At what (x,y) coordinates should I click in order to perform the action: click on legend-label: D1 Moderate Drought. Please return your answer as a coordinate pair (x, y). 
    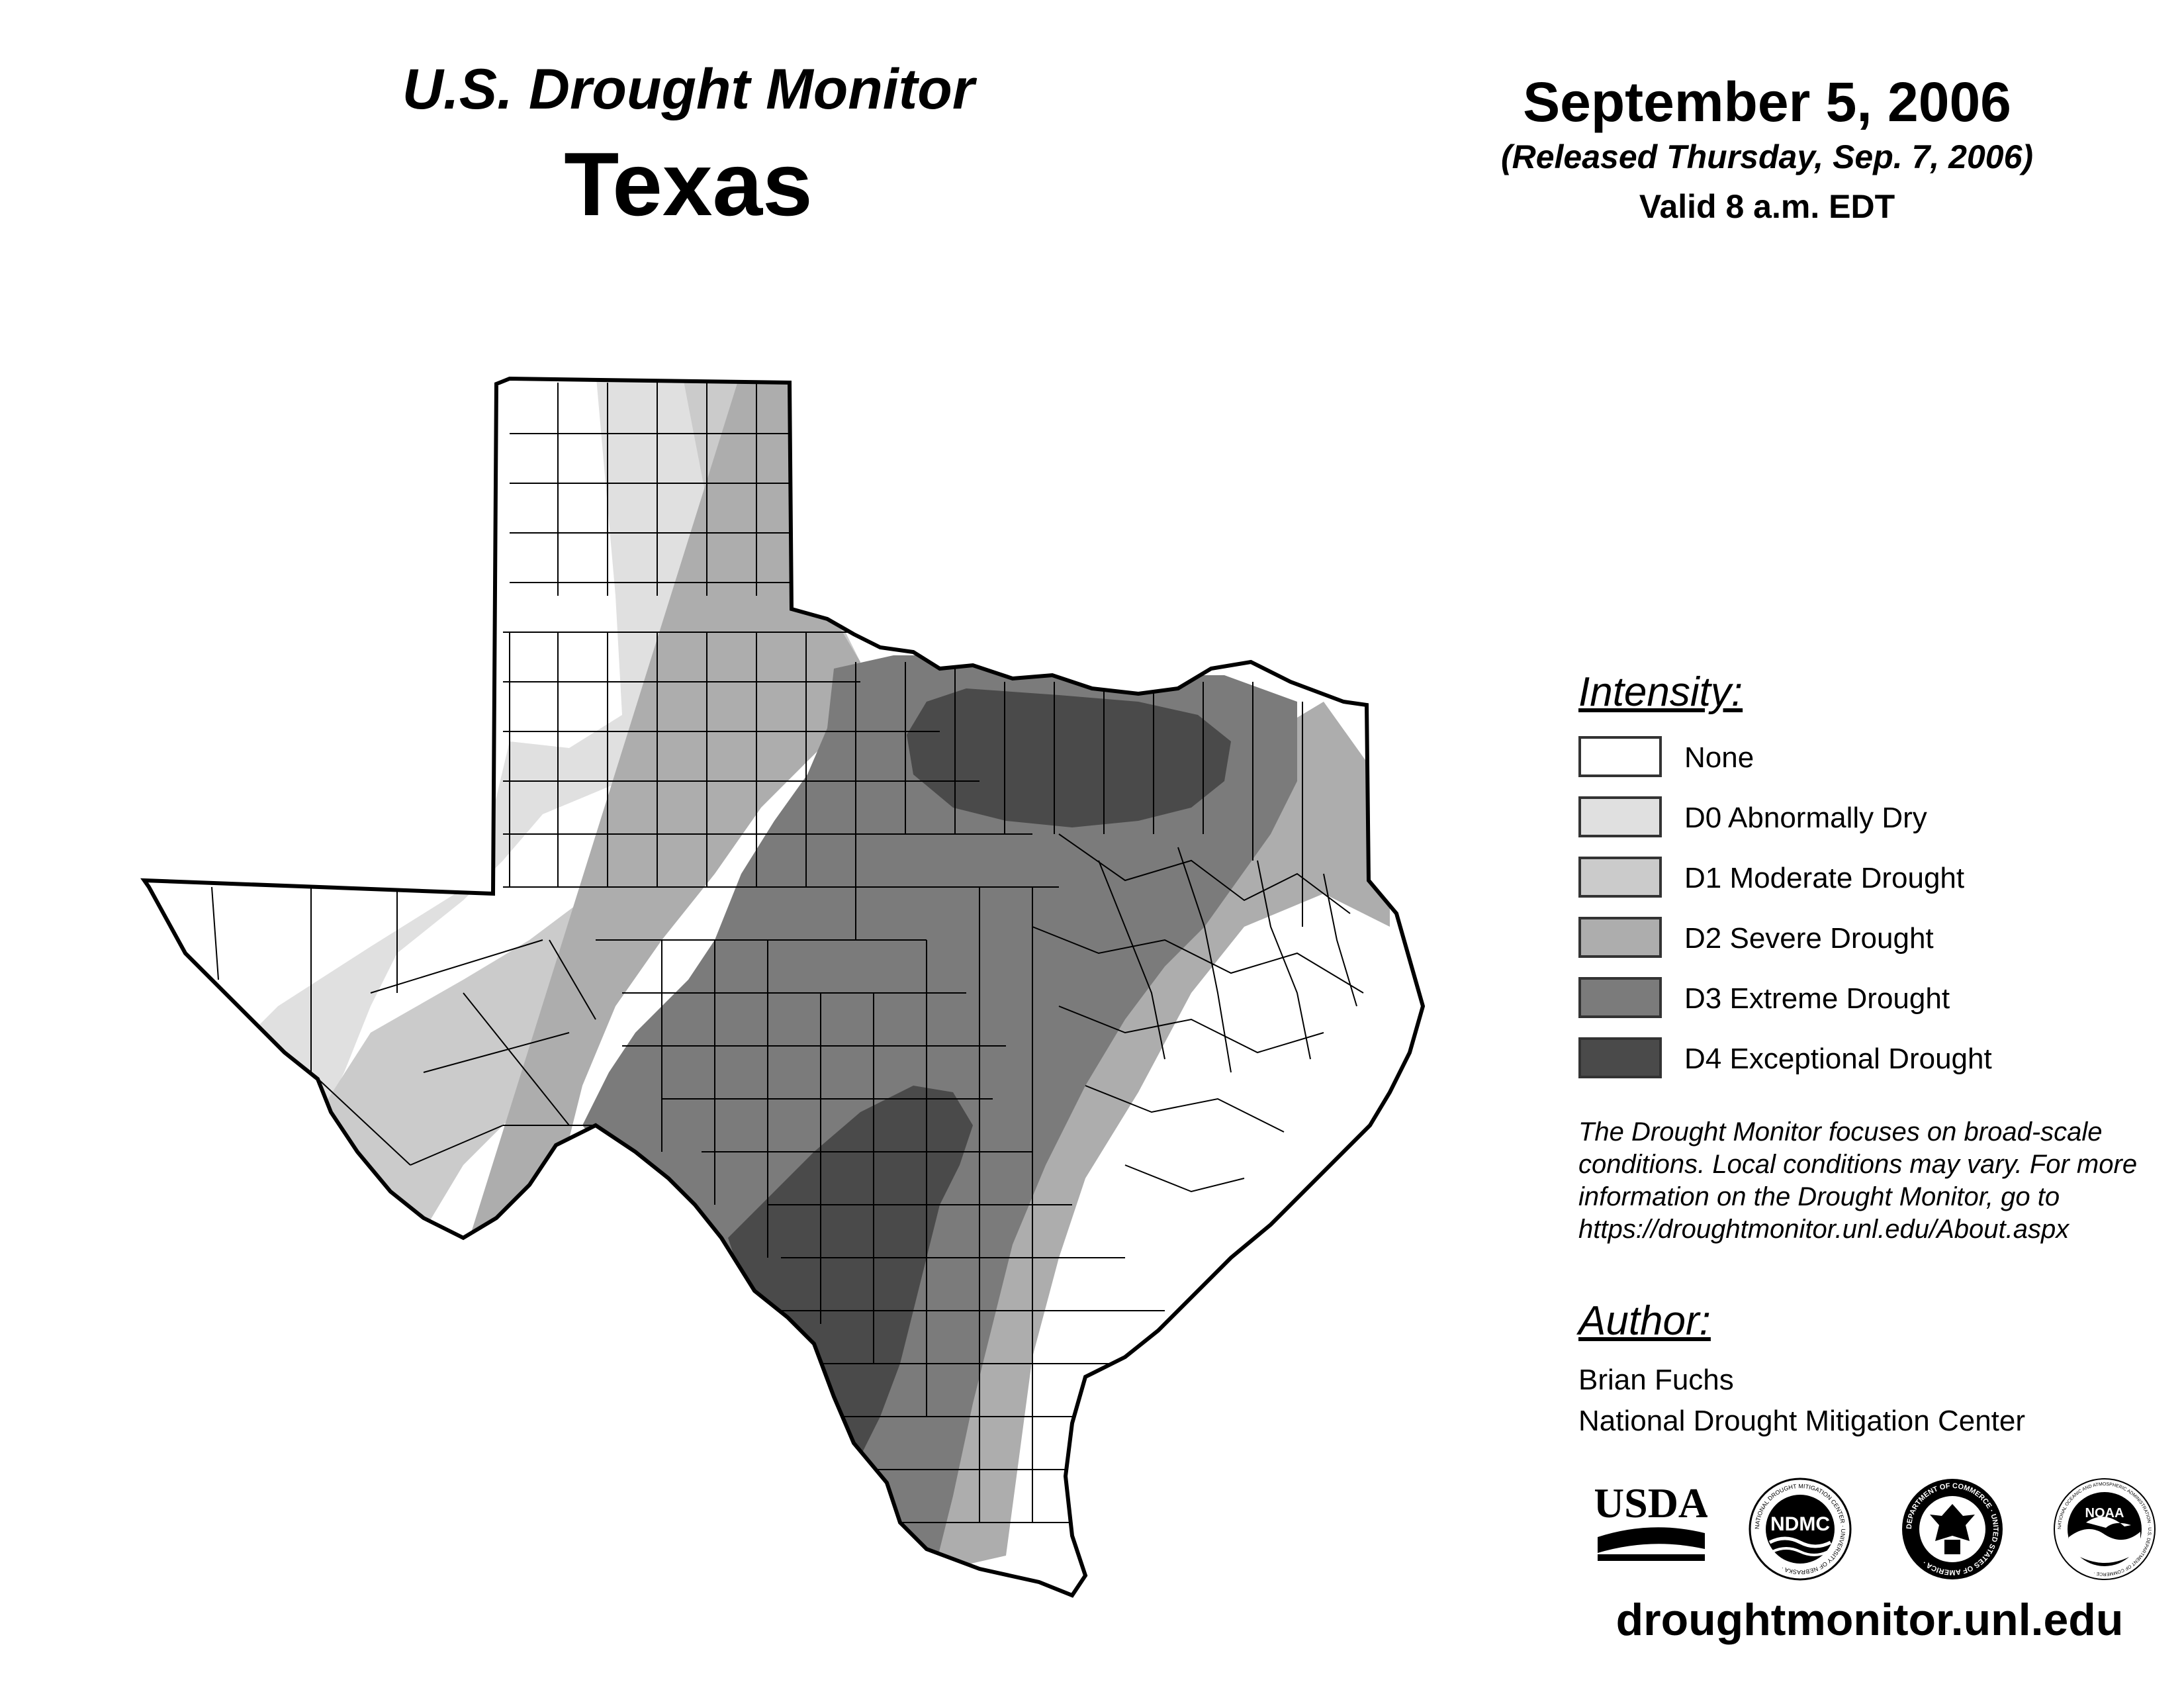
    Looking at the image, I should click on (1824, 878).